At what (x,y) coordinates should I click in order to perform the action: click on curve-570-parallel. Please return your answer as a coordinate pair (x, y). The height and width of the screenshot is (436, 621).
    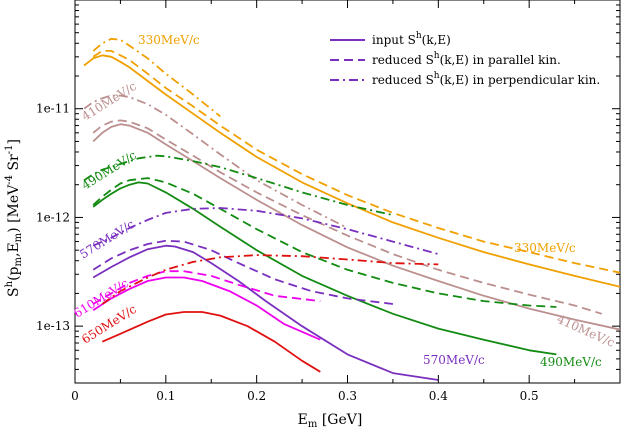
    Looking at the image, I should click on (243, 272).